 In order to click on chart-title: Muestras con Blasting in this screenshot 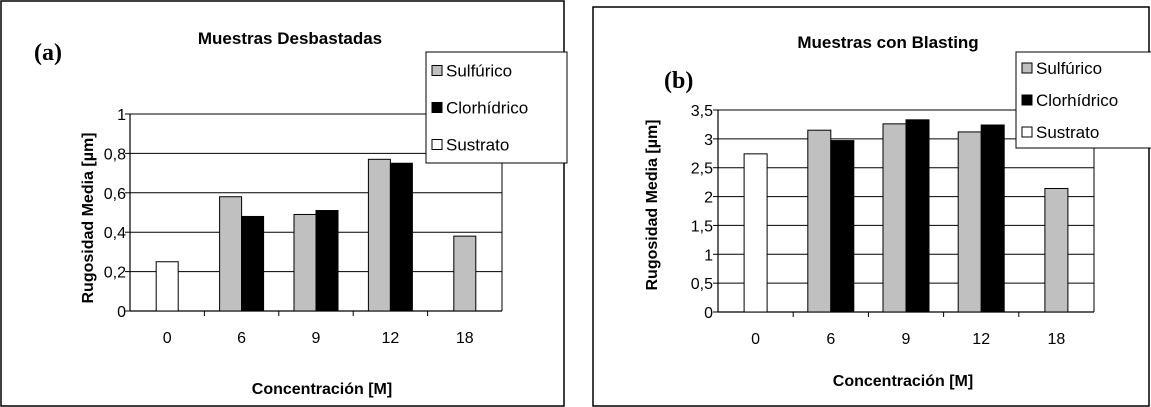, I will do `click(887, 42)`.